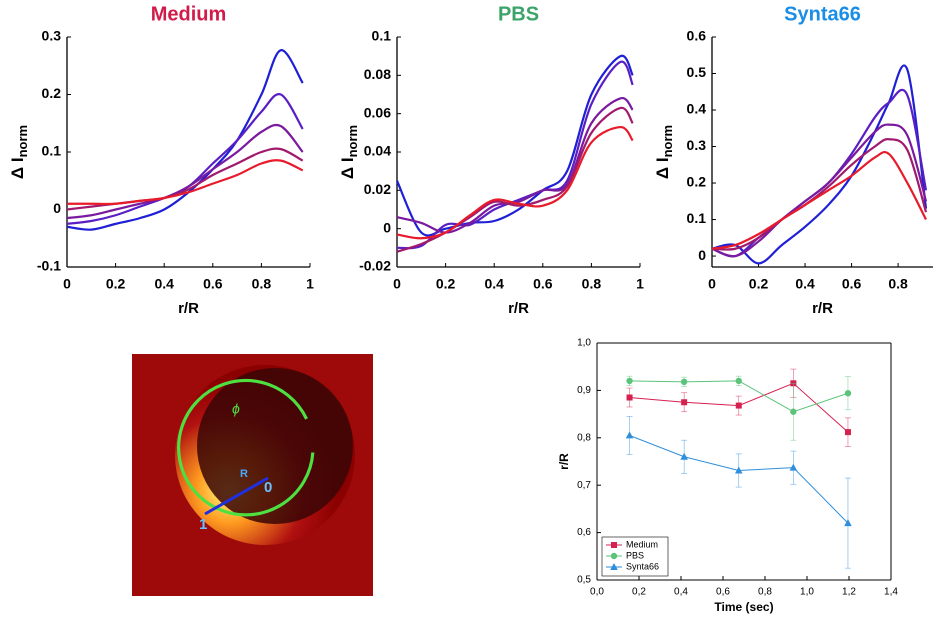 The height and width of the screenshot is (630, 947). What do you see at coordinates (743, 607) in the screenshot?
I see `x-axis-label: Time (sec)` at bounding box center [743, 607].